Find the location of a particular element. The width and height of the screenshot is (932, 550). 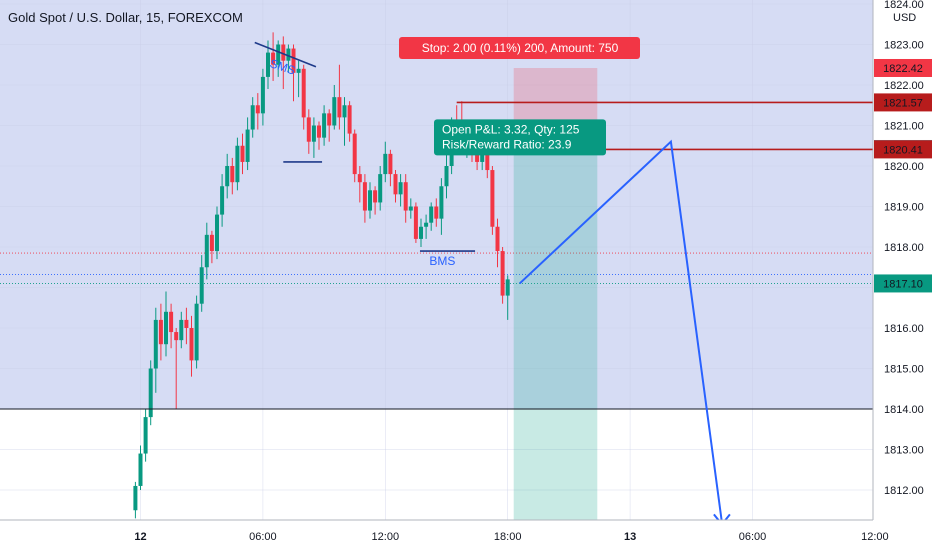

currency-label: USD is located at coordinates (904, 18).